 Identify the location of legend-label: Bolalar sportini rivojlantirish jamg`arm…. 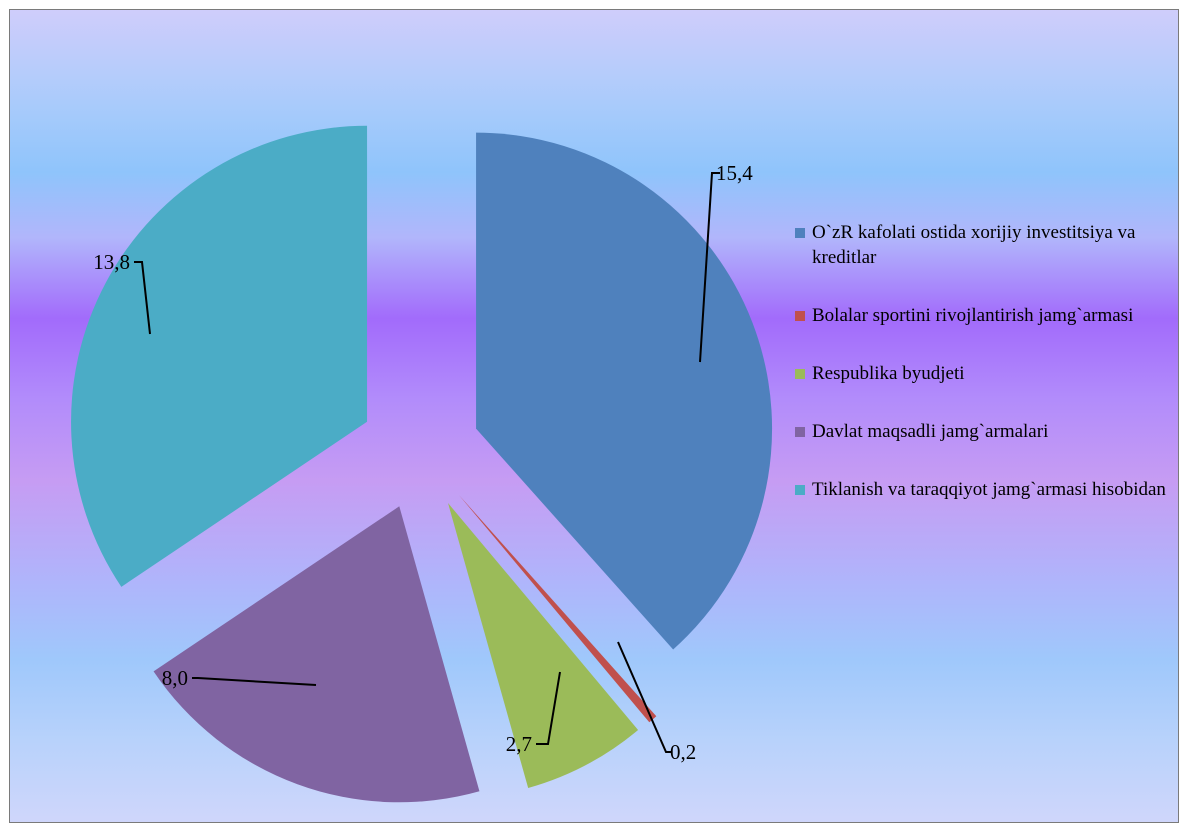
(973, 315).